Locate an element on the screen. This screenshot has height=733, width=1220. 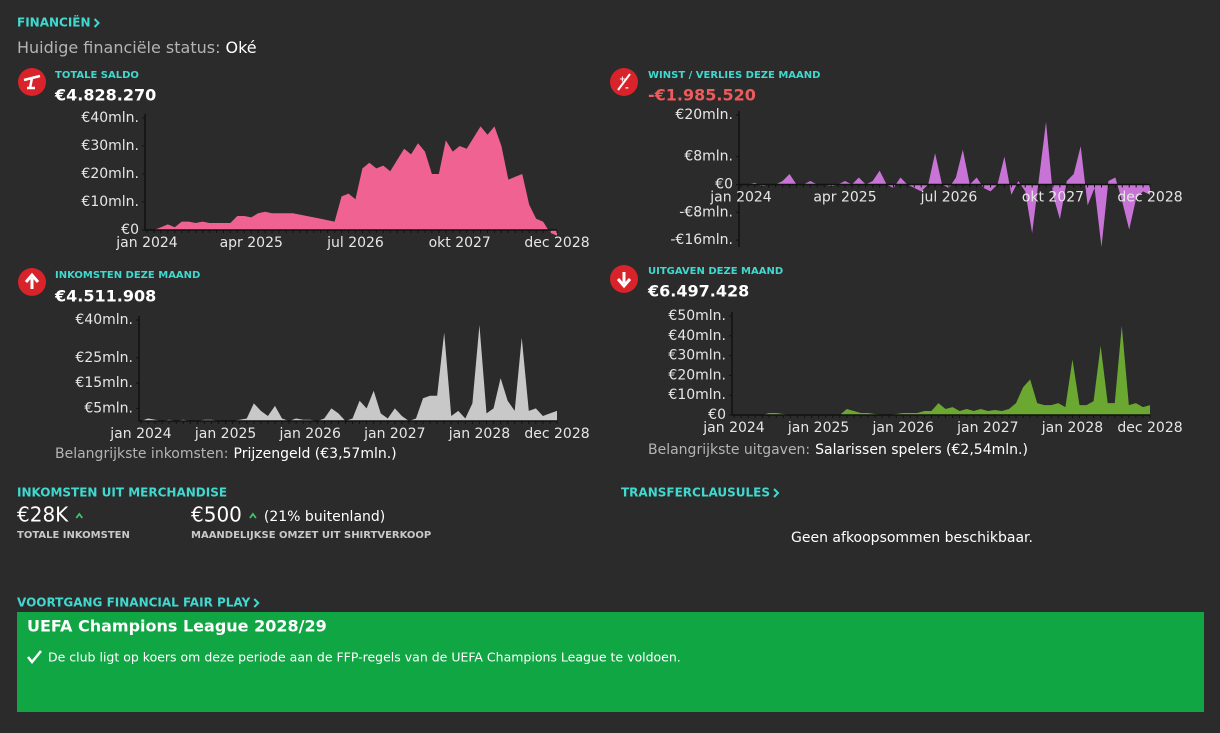
status-value: Oké is located at coordinates (240, 47).